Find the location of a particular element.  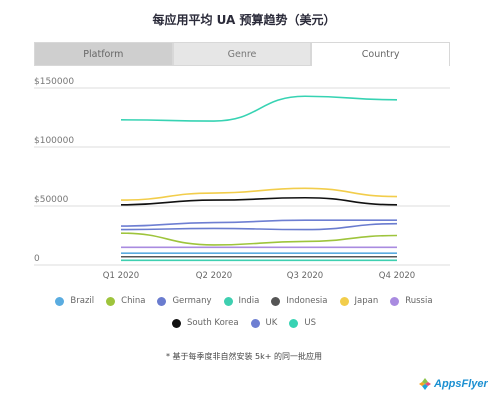

legend-item-russia: Russia is located at coordinates (411, 301).